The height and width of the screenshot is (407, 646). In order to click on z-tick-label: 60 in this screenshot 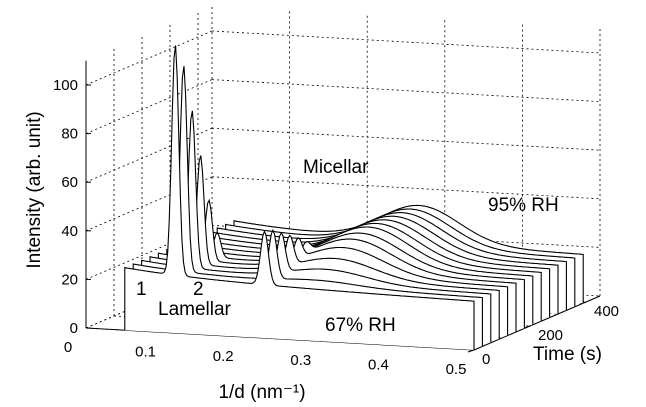, I will do `click(69, 182)`.